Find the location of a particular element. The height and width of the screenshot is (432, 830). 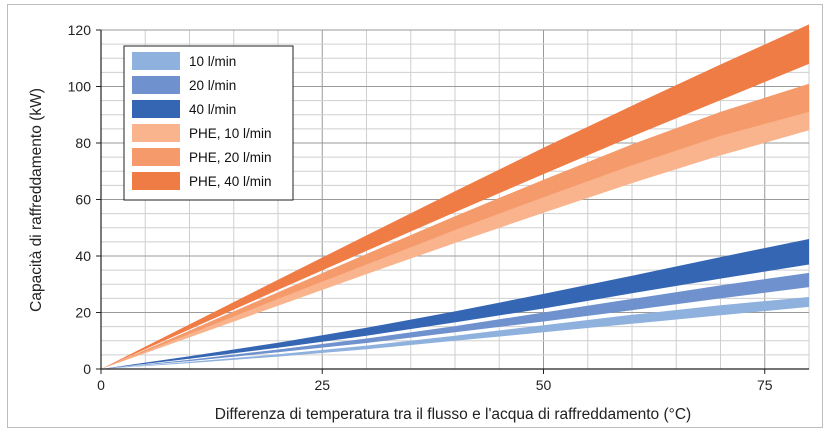

x-tick-label: 75 is located at coordinates (765, 385).